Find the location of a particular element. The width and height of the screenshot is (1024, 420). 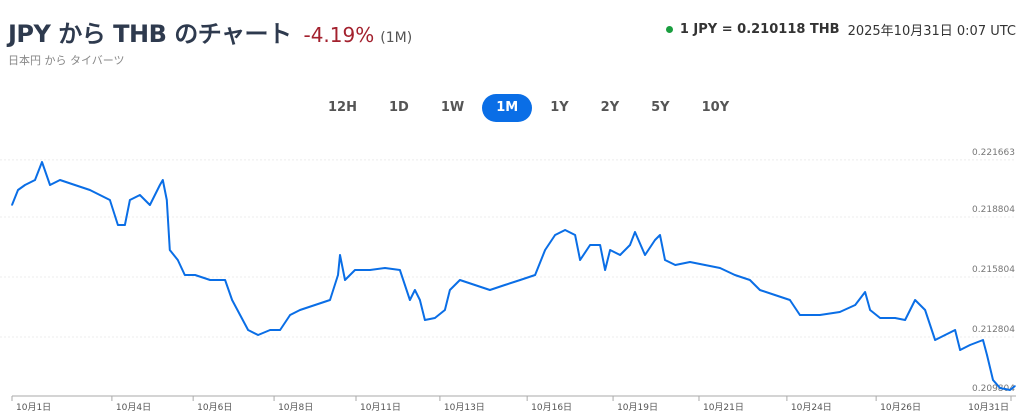

x-tick-label: 10月19日 is located at coordinates (637, 407).